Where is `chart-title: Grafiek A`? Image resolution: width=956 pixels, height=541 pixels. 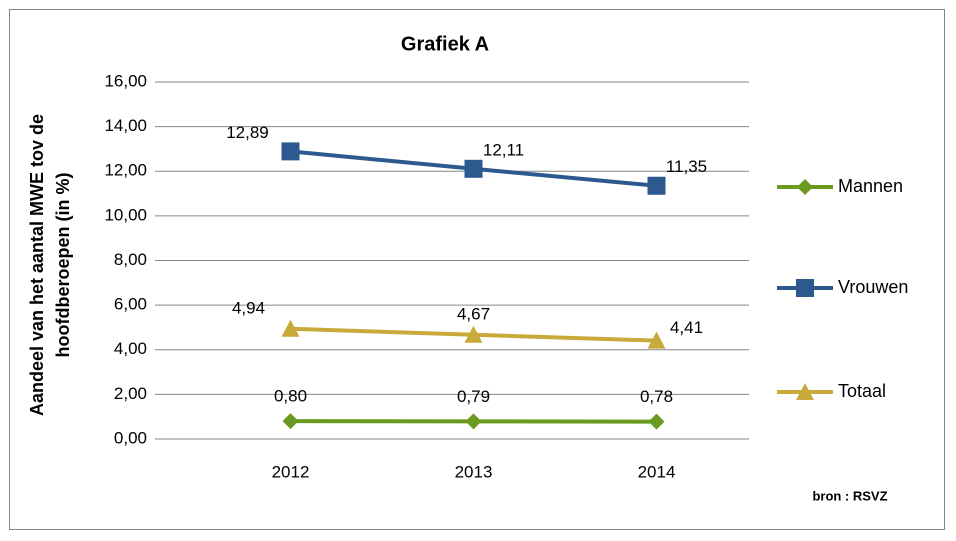 chart-title: Grafiek A is located at coordinates (445, 44).